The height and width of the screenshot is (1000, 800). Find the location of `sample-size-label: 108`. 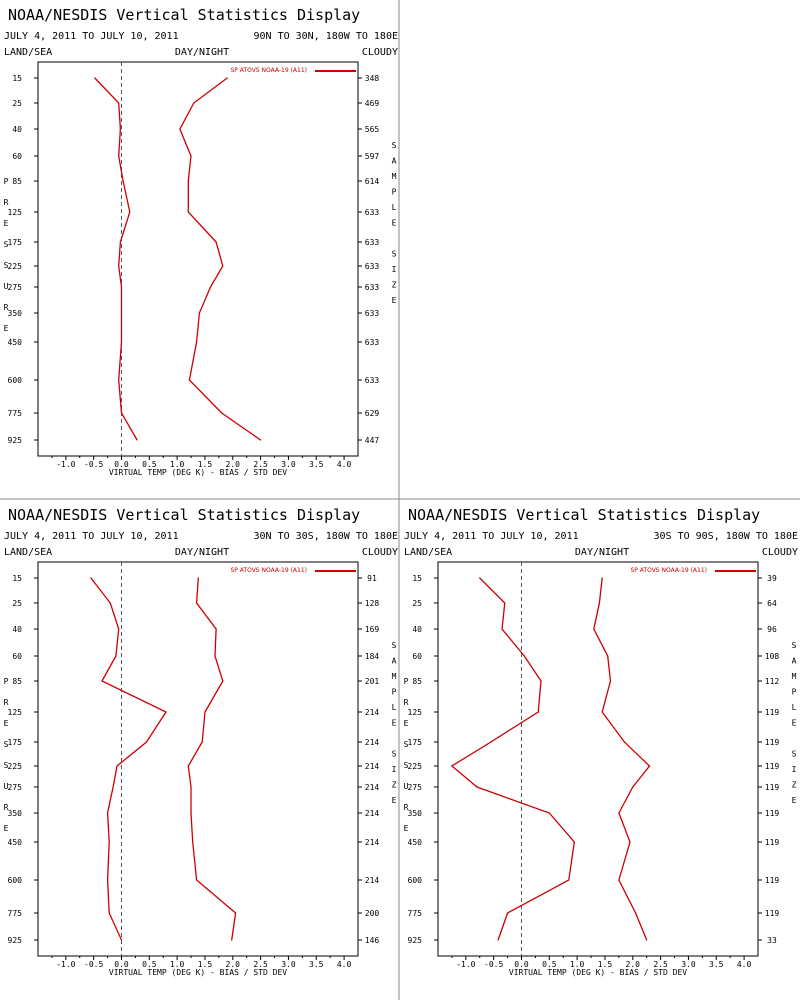

sample-size-label: 108 is located at coordinates (772, 656).